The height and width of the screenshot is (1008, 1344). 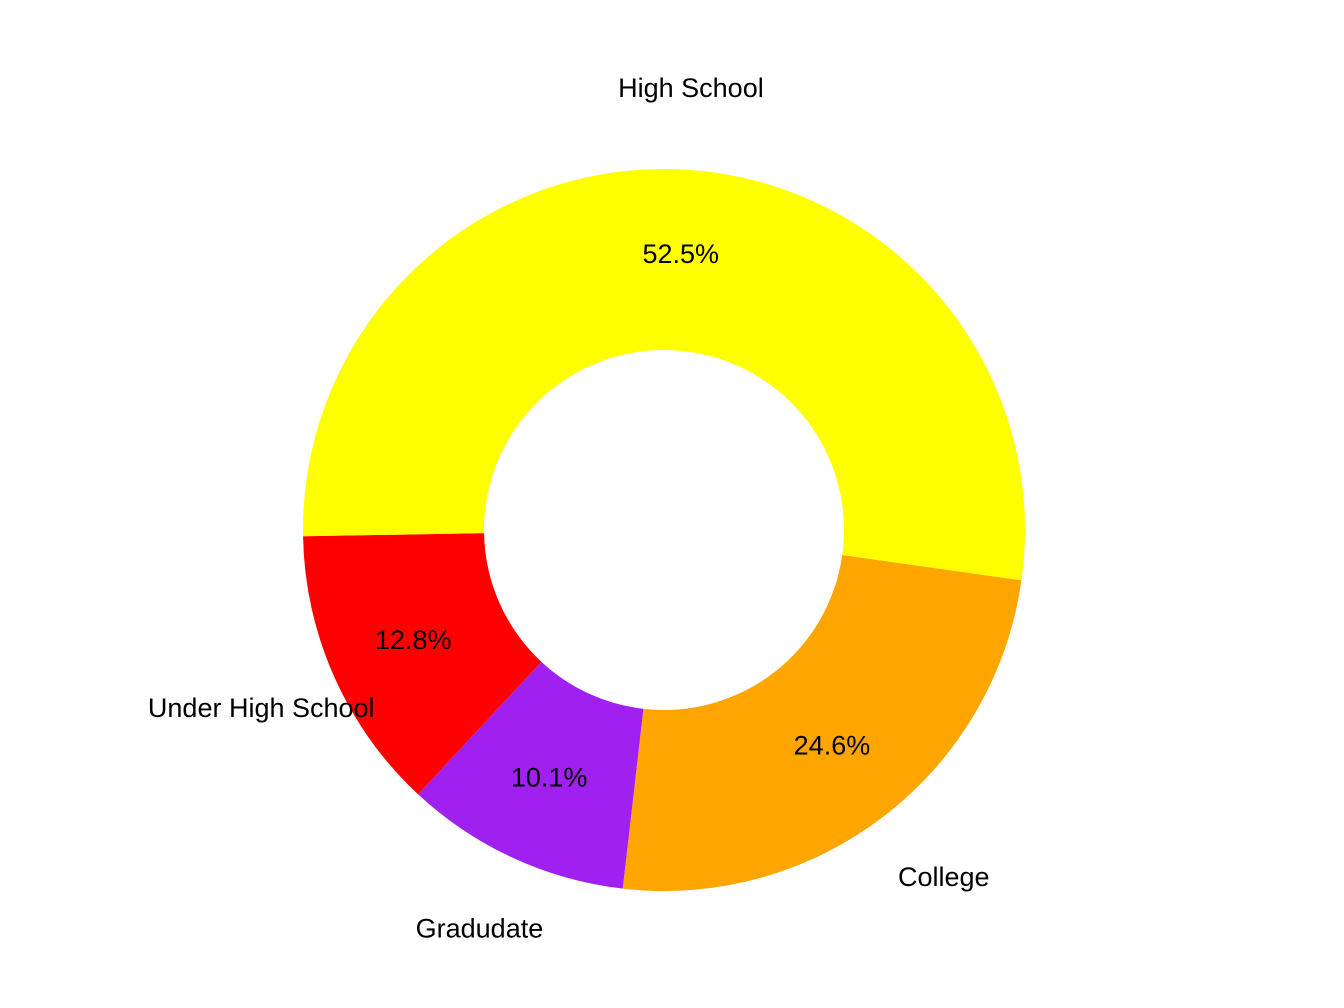 I want to click on category-label-under-high-school: Under High School, so click(x=261, y=708).